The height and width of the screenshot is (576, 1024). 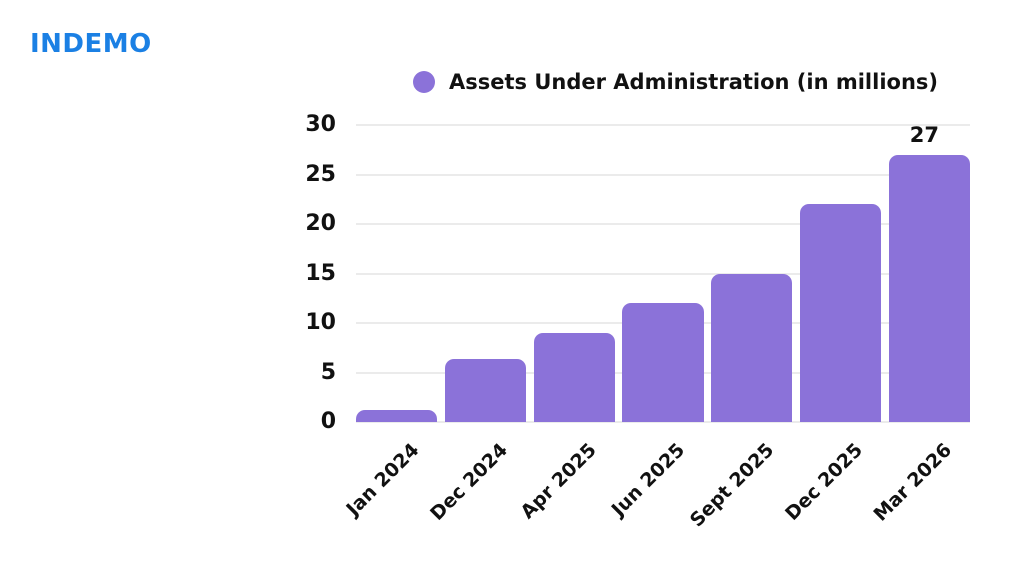 What do you see at coordinates (320, 223) in the screenshot?
I see `y-axis-label: 20` at bounding box center [320, 223].